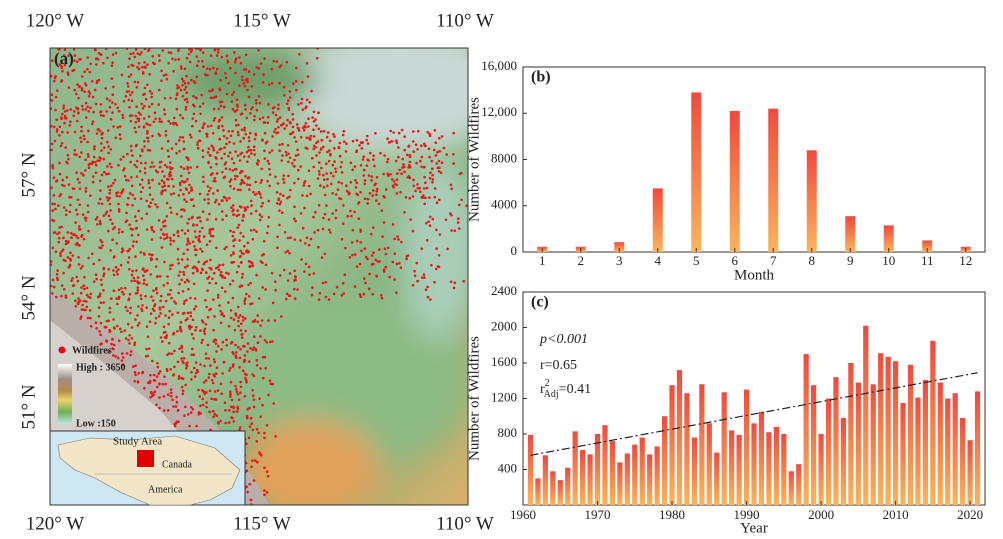 The width and height of the screenshot is (1003, 539). I want to click on y-tick-label: 0, so click(514, 250).